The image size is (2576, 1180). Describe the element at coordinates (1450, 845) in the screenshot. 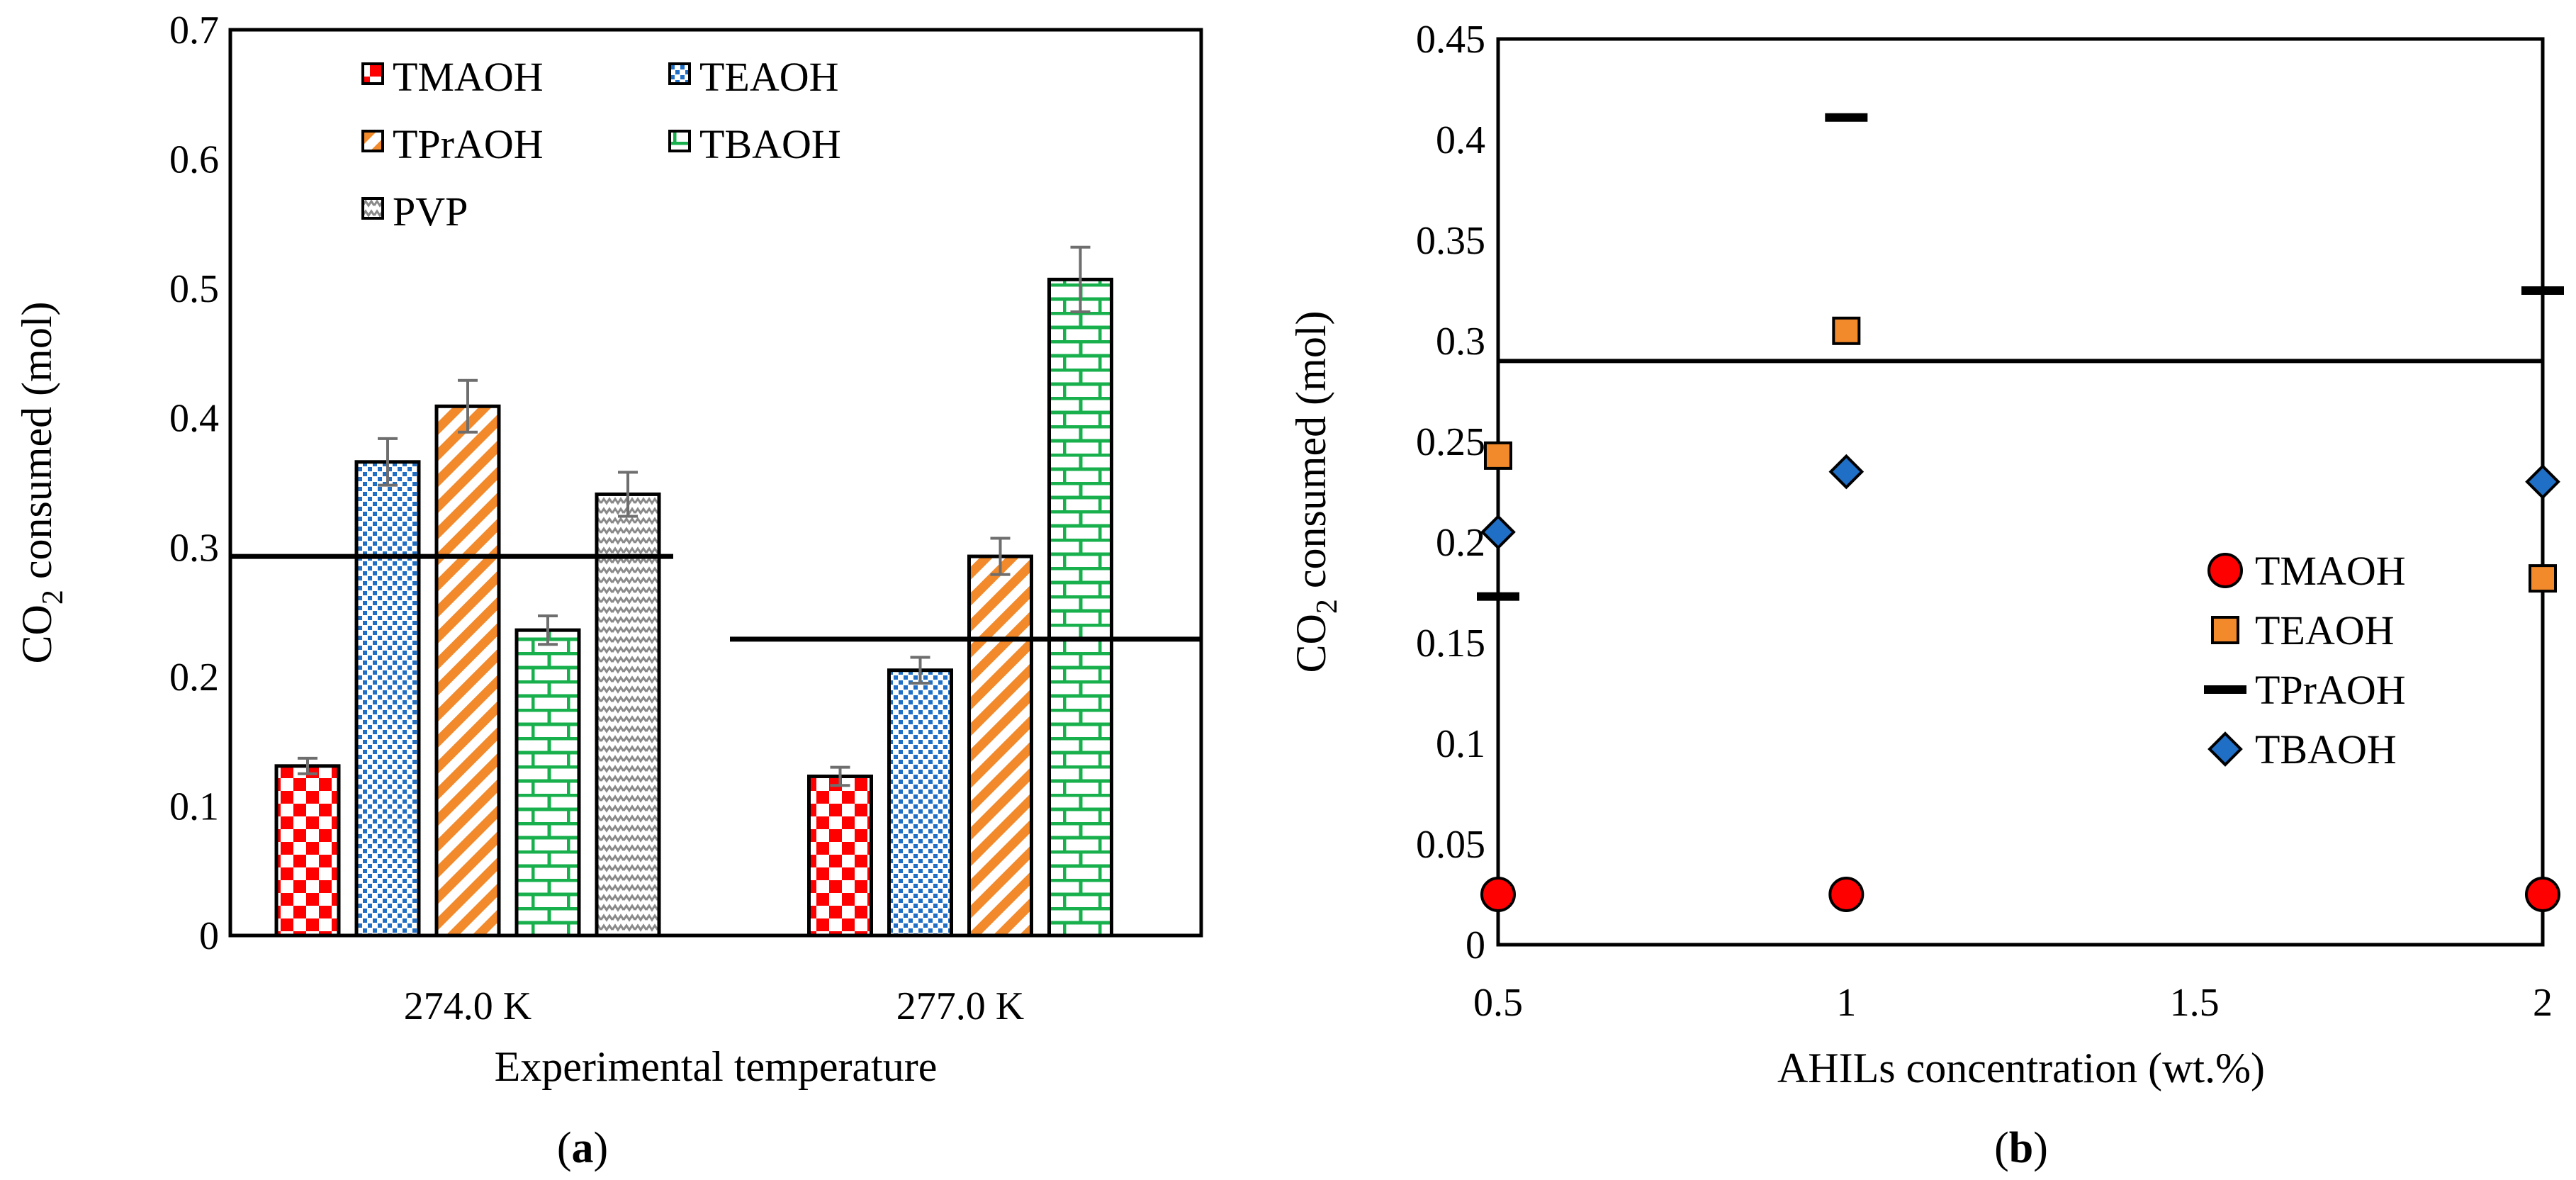

I see `y-tick-label-b: 0.05` at that location.